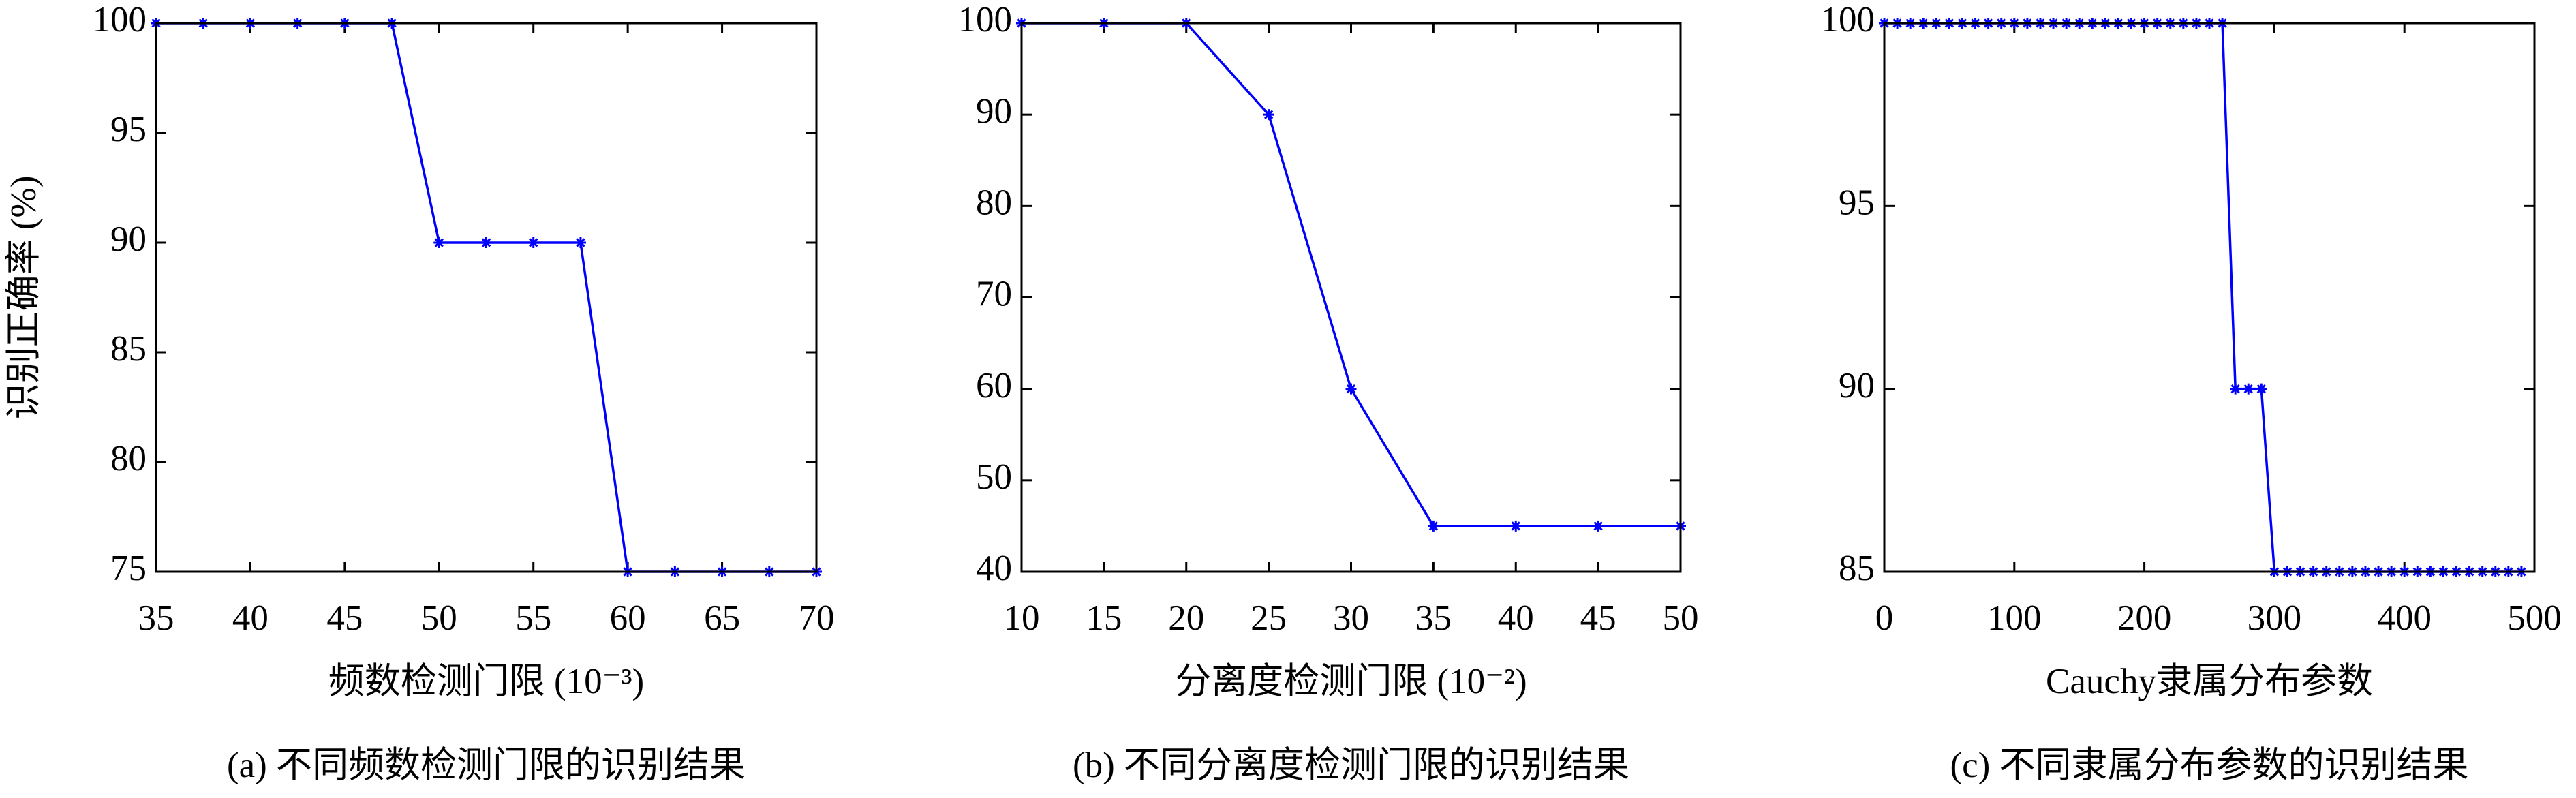 Image resolution: width=2576 pixels, height=798 pixels. Describe the element at coordinates (2275, 618) in the screenshot. I see `x-tick-label: 300` at that location.